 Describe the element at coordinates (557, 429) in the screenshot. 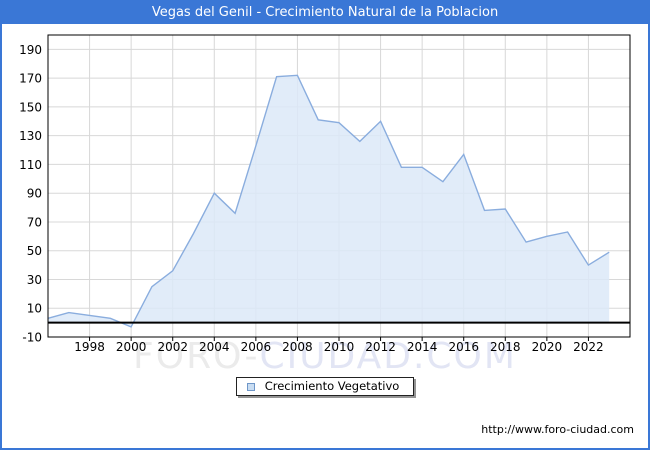

I see `site-url: http://www.foro-ciudad.com` at that location.